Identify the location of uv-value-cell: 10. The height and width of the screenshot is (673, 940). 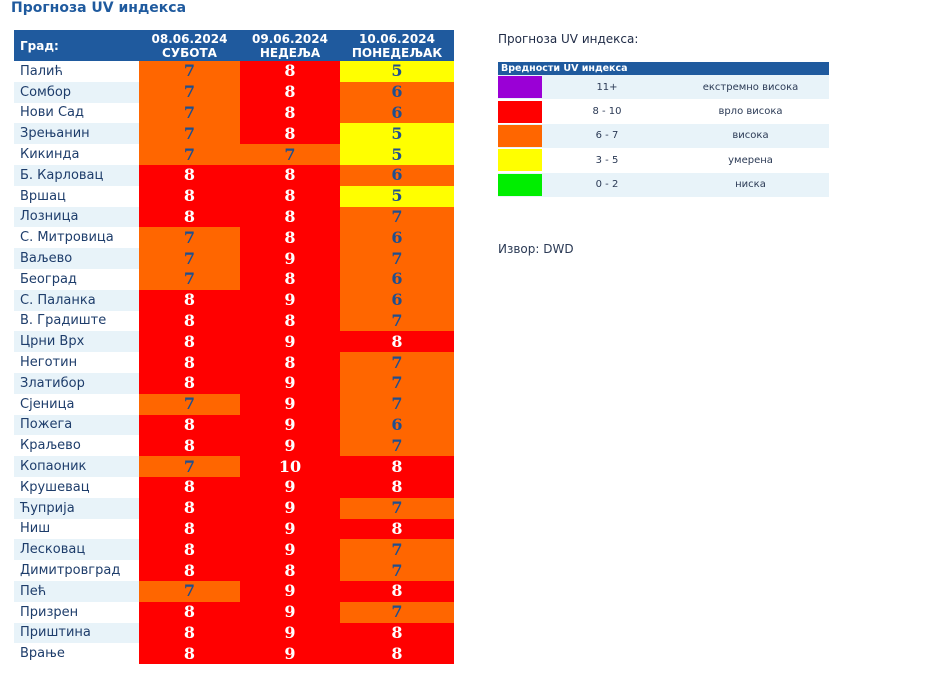
(290, 466).